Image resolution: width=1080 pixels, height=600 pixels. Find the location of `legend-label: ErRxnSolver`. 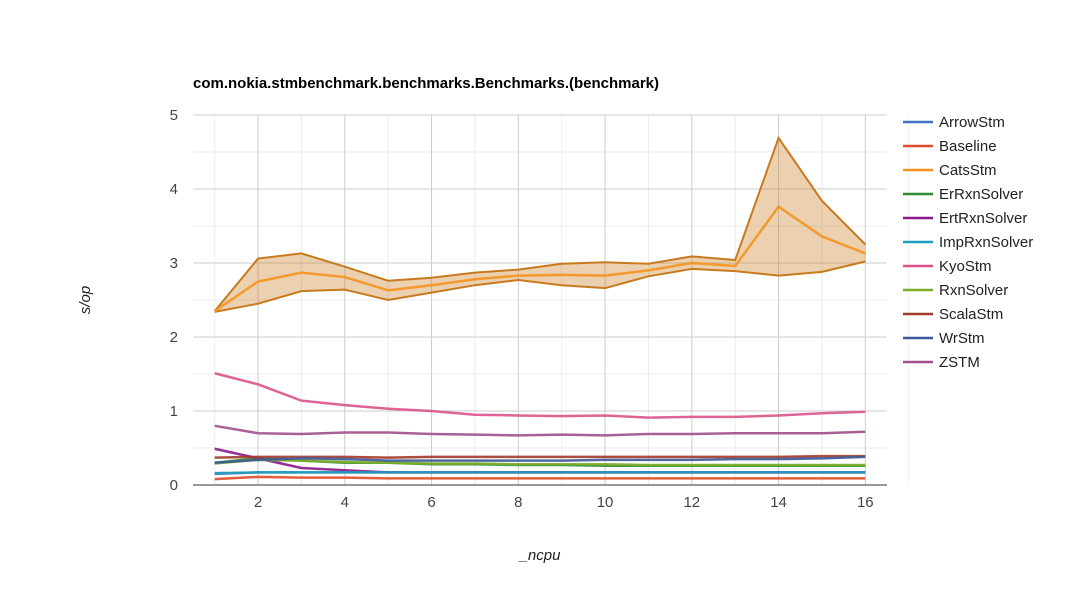

legend-label: ErRxnSolver is located at coordinates (981, 194).